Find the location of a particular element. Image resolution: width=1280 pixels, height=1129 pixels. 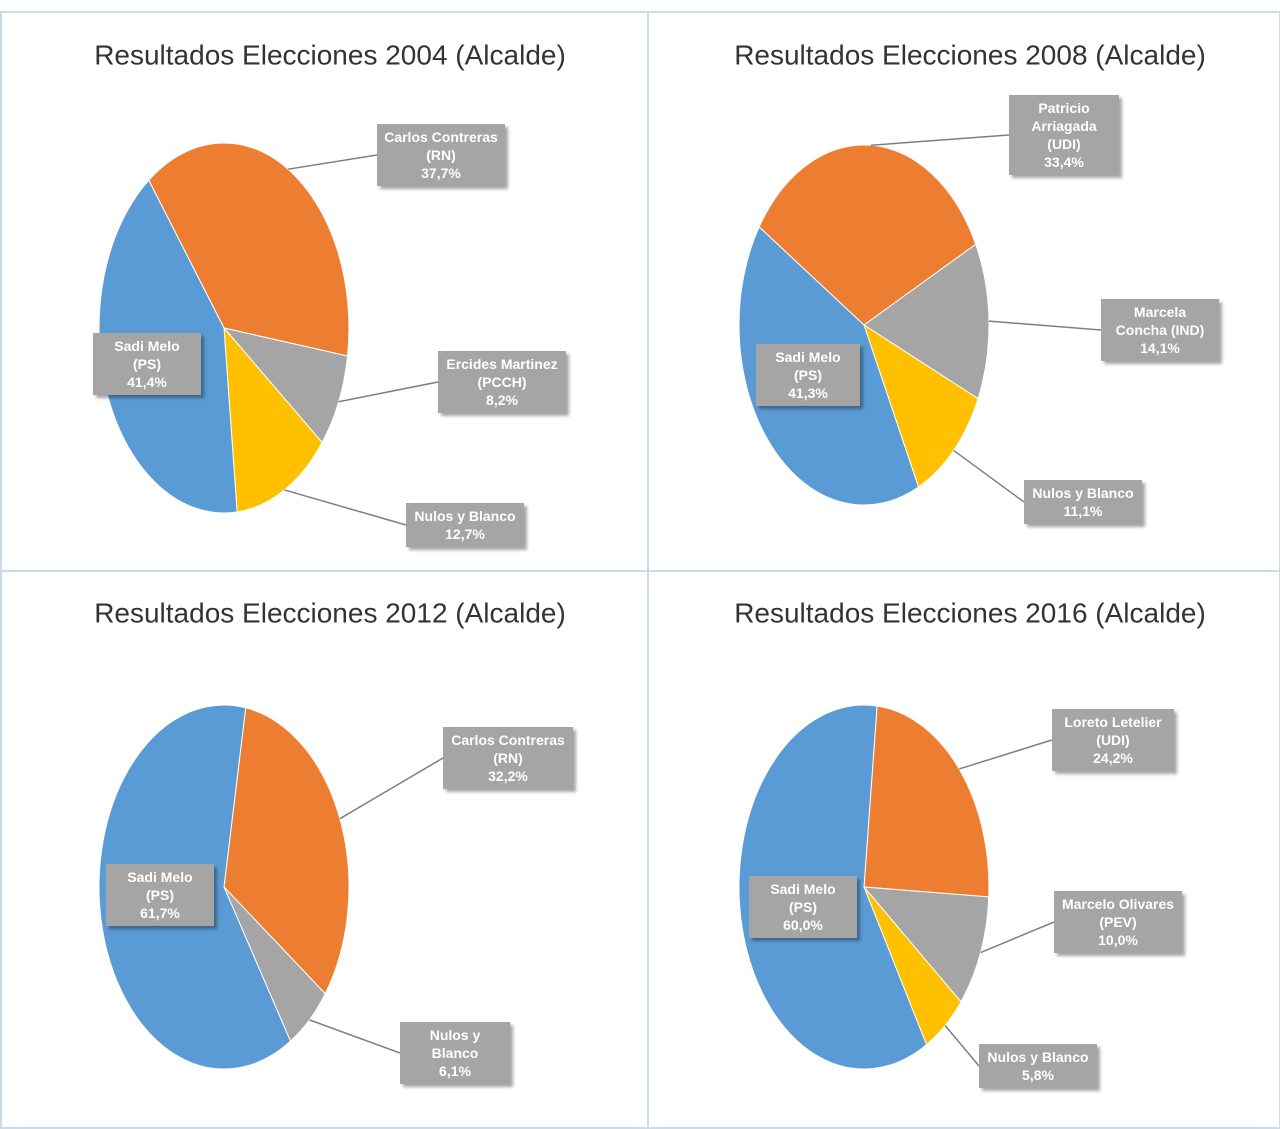

data-label: Ercides Martinez (PCCH) 8,2% is located at coordinates (502, 382).